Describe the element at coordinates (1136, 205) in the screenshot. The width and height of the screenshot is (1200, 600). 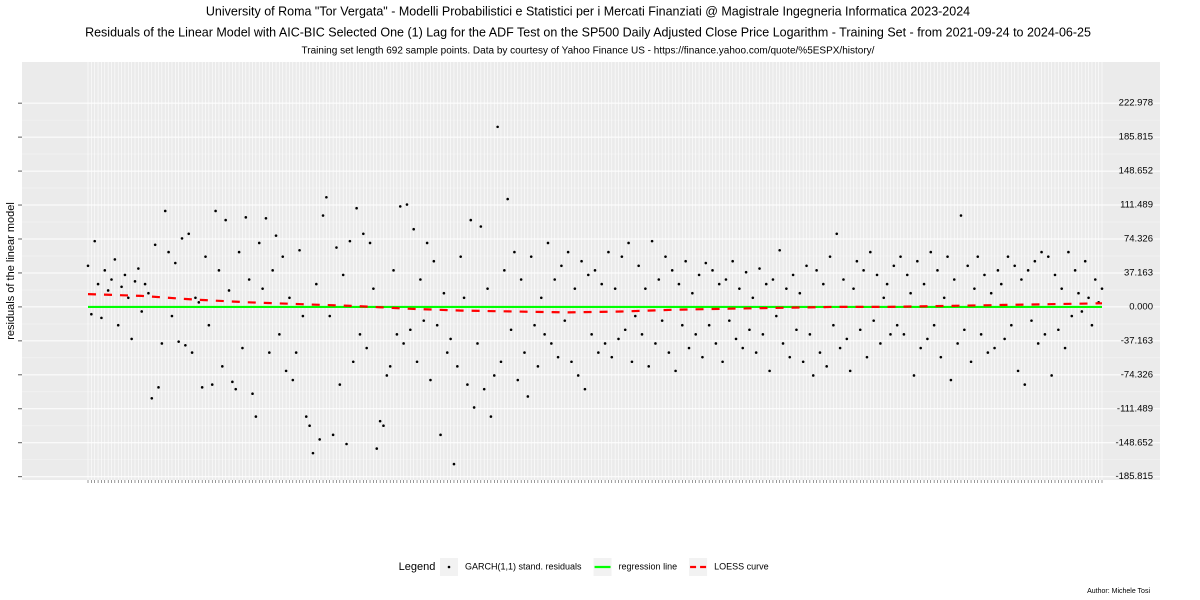
I see `y-tick-label: 111.489` at that location.